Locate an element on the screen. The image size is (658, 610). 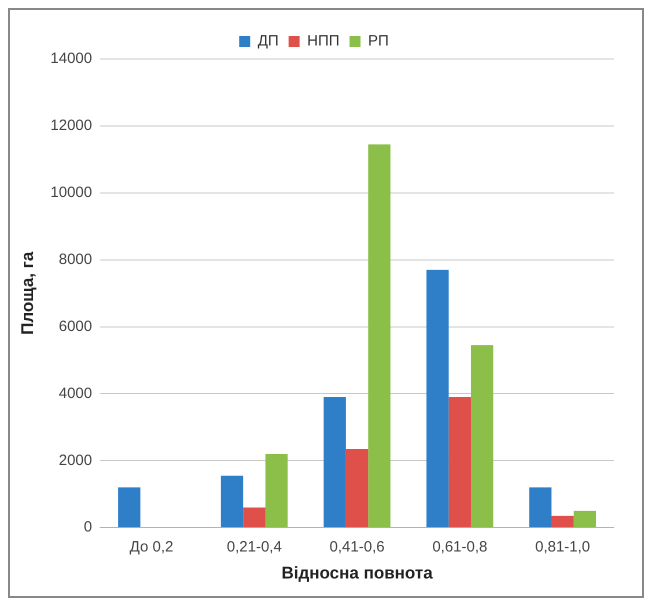
y-axis-title: Площа, га is located at coordinates (27, 293).